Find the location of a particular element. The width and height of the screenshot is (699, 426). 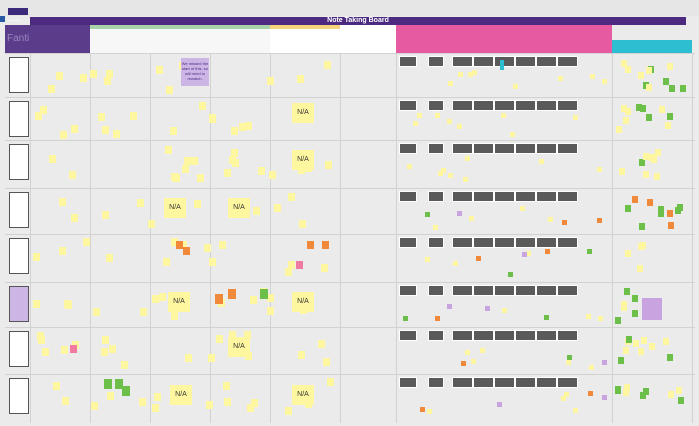

na-note: N/A is located at coordinates (179, 302).